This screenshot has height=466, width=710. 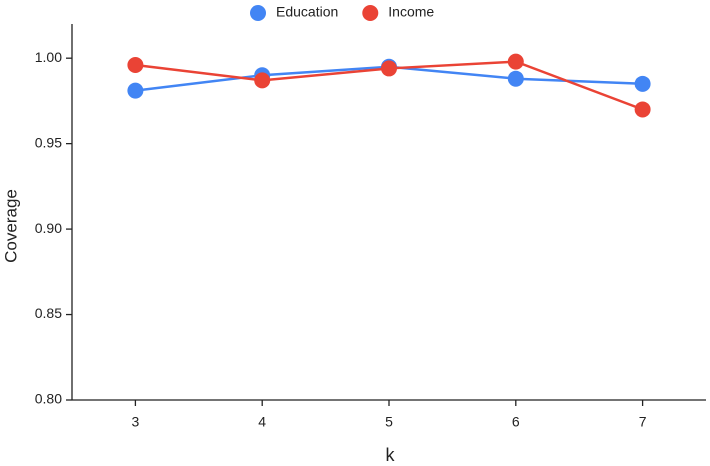 I want to click on y-tick-label: 0.90, so click(x=48, y=228).